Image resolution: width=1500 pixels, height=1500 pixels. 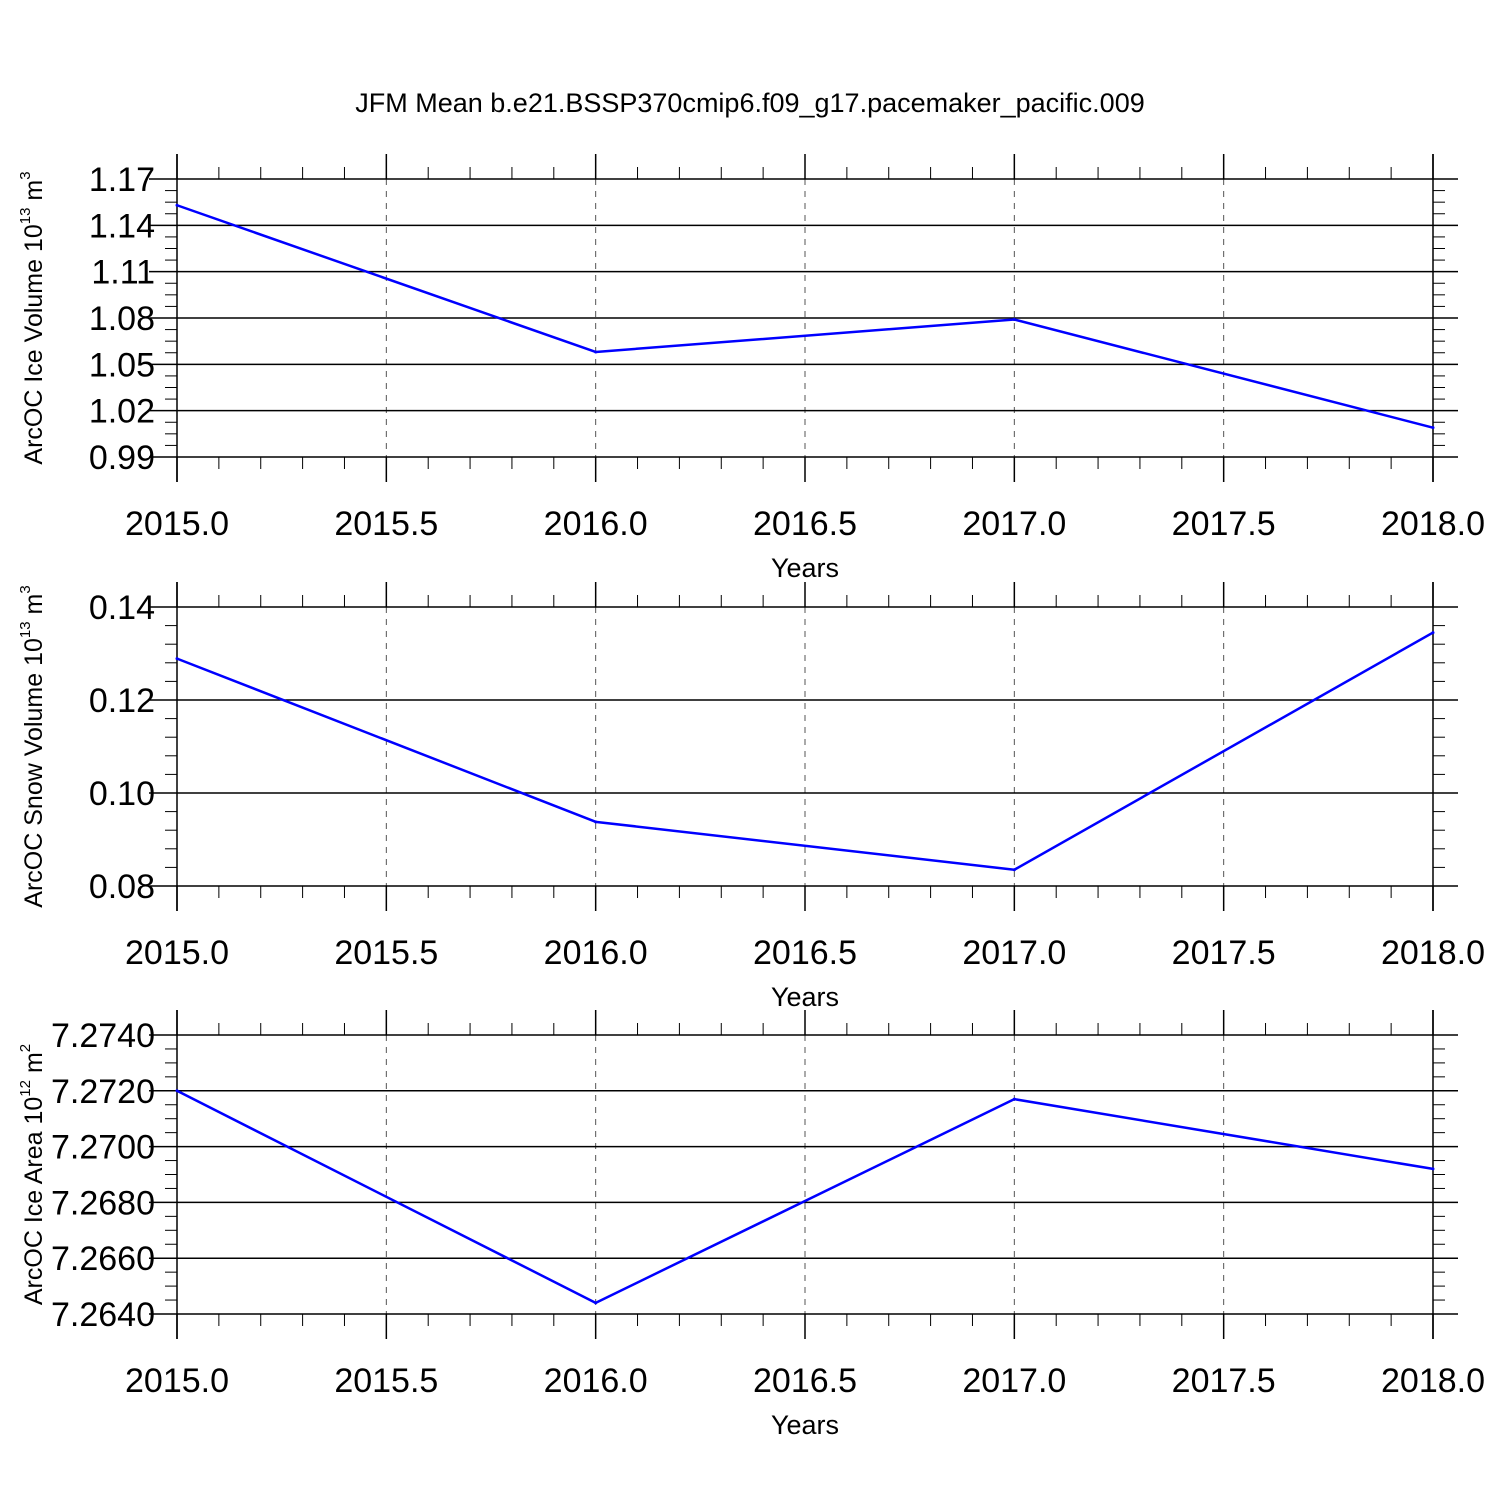 What do you see at coordinates (1224, 953) in the screenshot?
I see `panel-2-x-tick-label: 2017.5` at bounding box center [1224, 953].